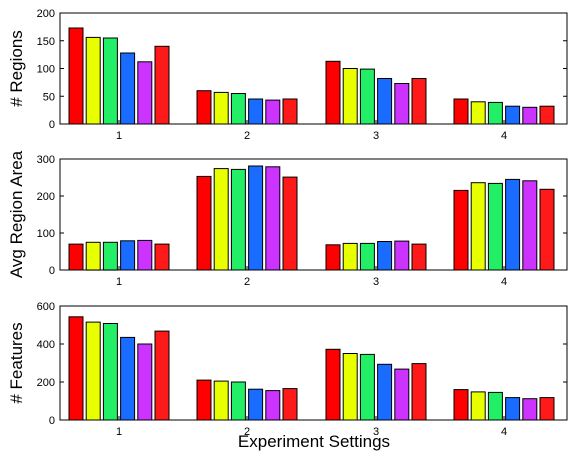  What do you see at coordinates (461, 405) in the screenshot?
I see `bar-p3-g4-s1` at bounding box center [461, 405].